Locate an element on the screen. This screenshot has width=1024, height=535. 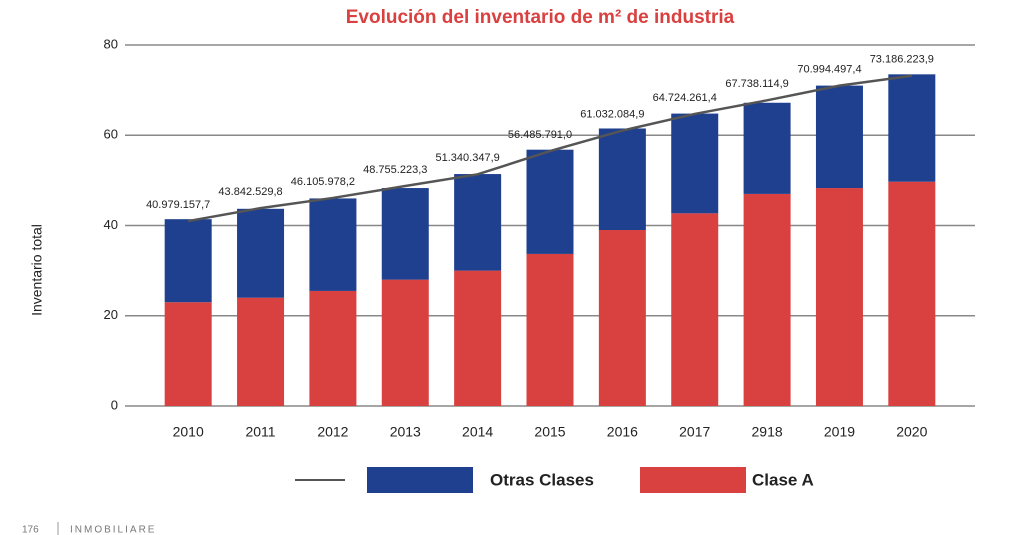
x-tick-label: 2011 is located at coordinates (260, 432).